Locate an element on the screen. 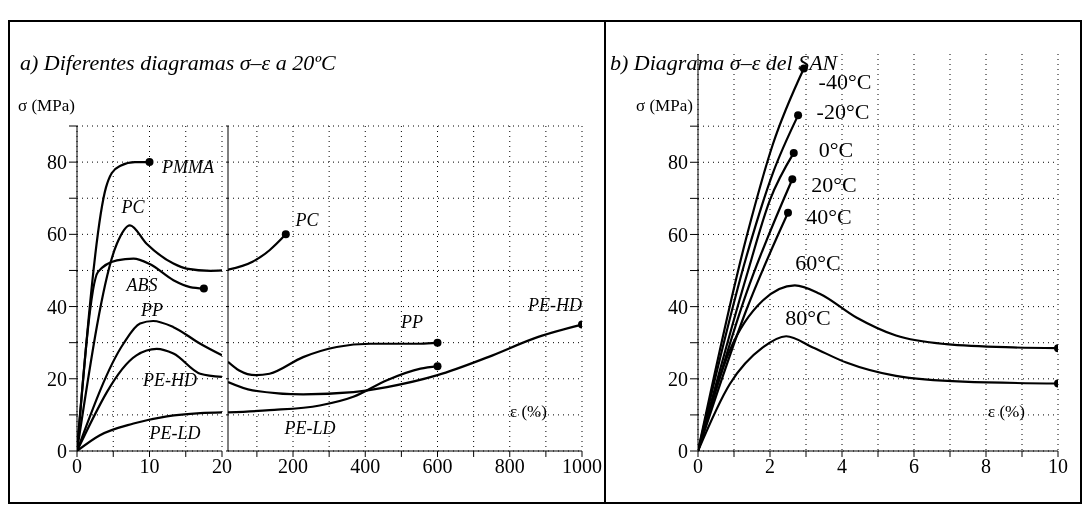 The height and width of the screenshot is (518, 1091). series-label: -40°C is located at coordinates (845, 81).